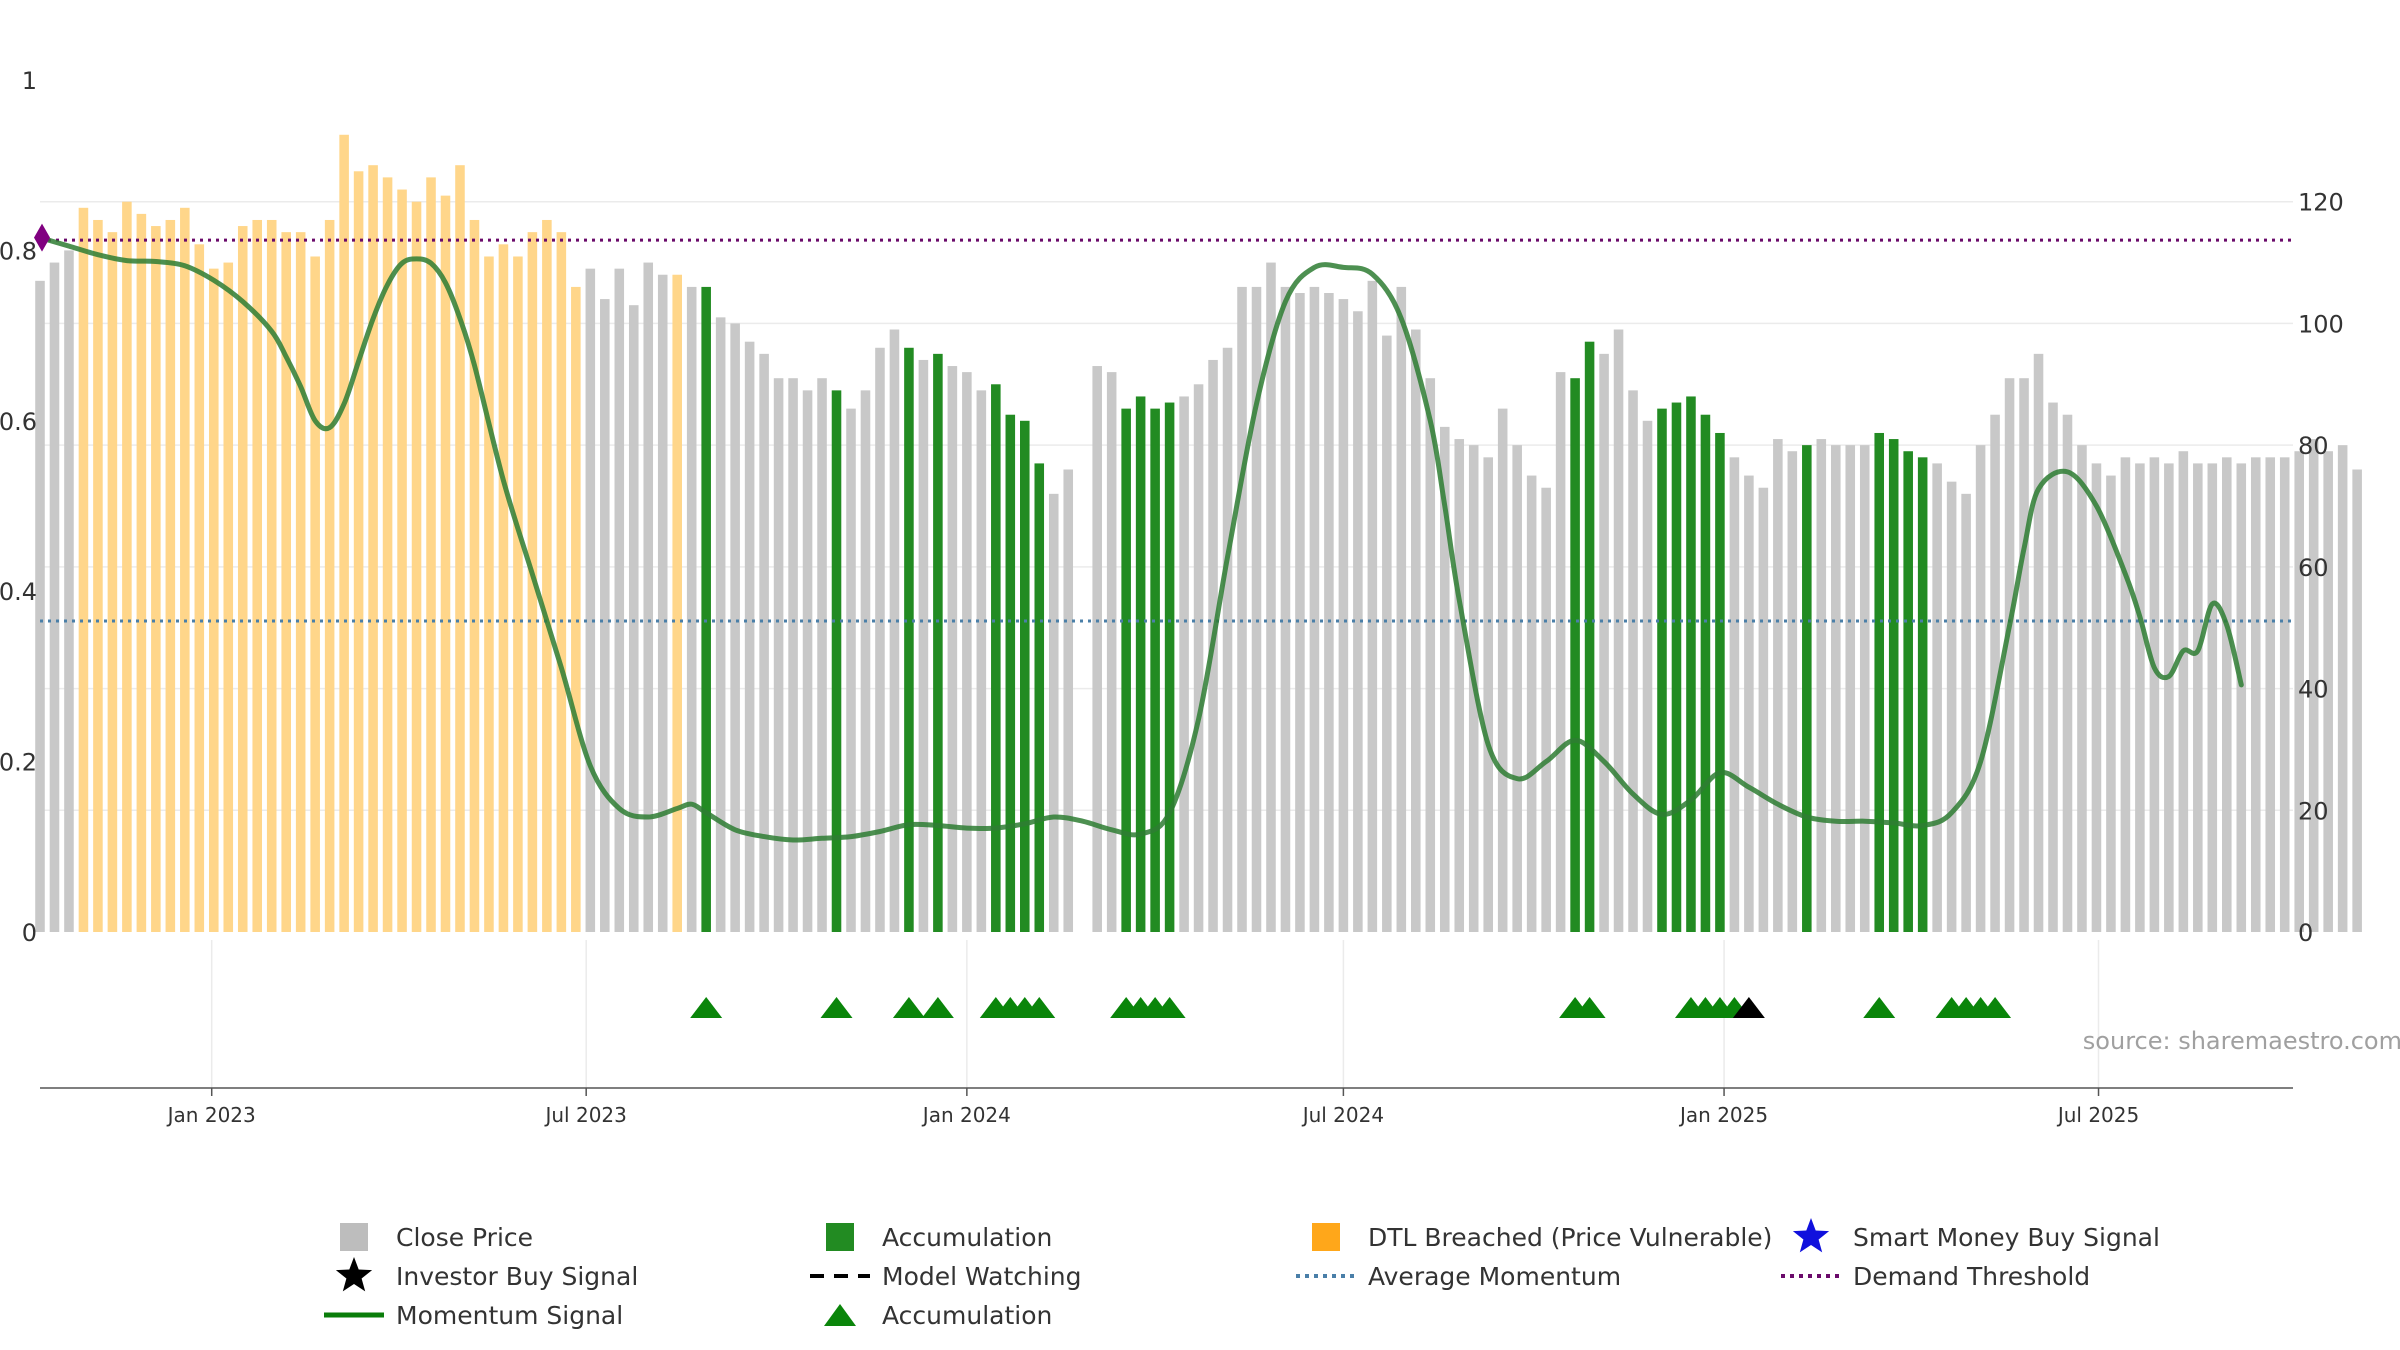 This screenshot has height=1350, width=2400. Describe the element at coordinates (966, 1115) in the screenshot. I see `x-tick-label: Jan 2024` at that location.